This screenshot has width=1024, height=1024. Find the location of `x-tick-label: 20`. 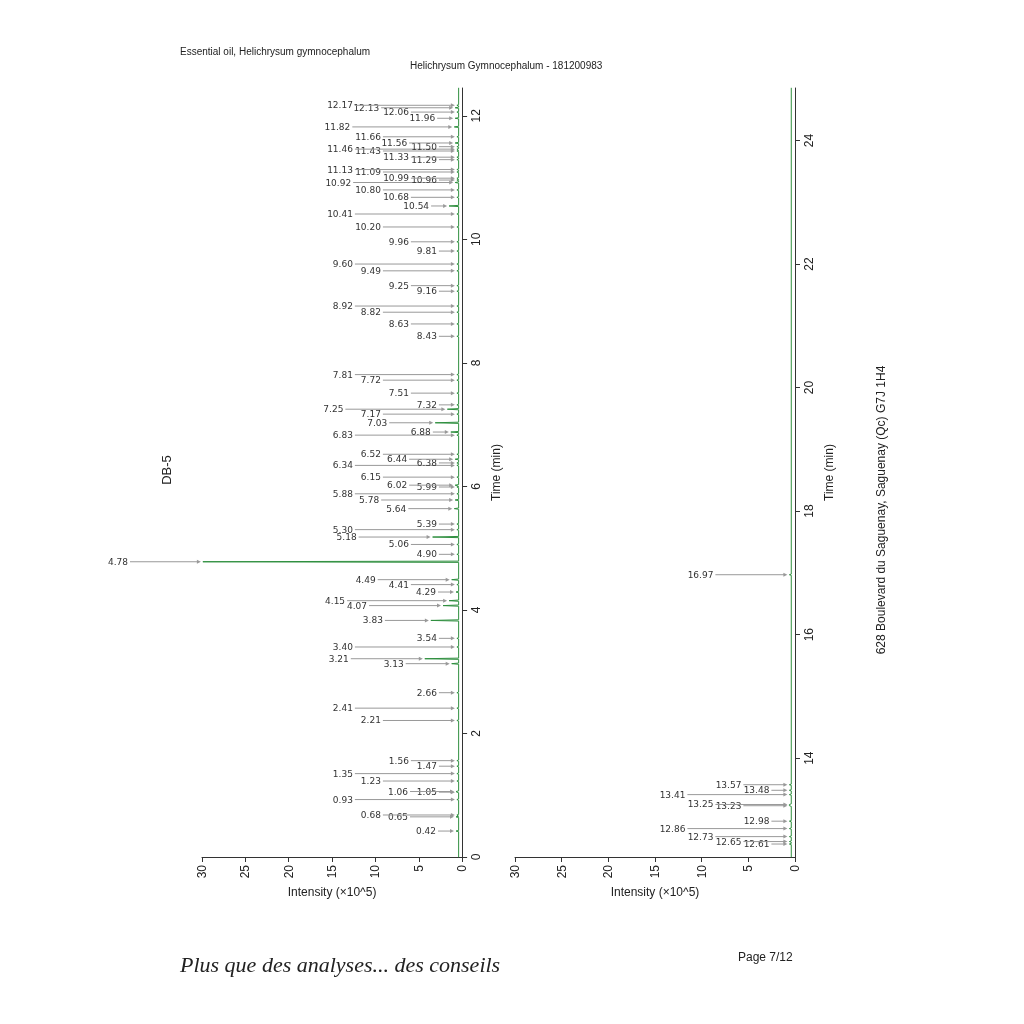

x-tick-label: 20 is located at coordinates (608, 871).